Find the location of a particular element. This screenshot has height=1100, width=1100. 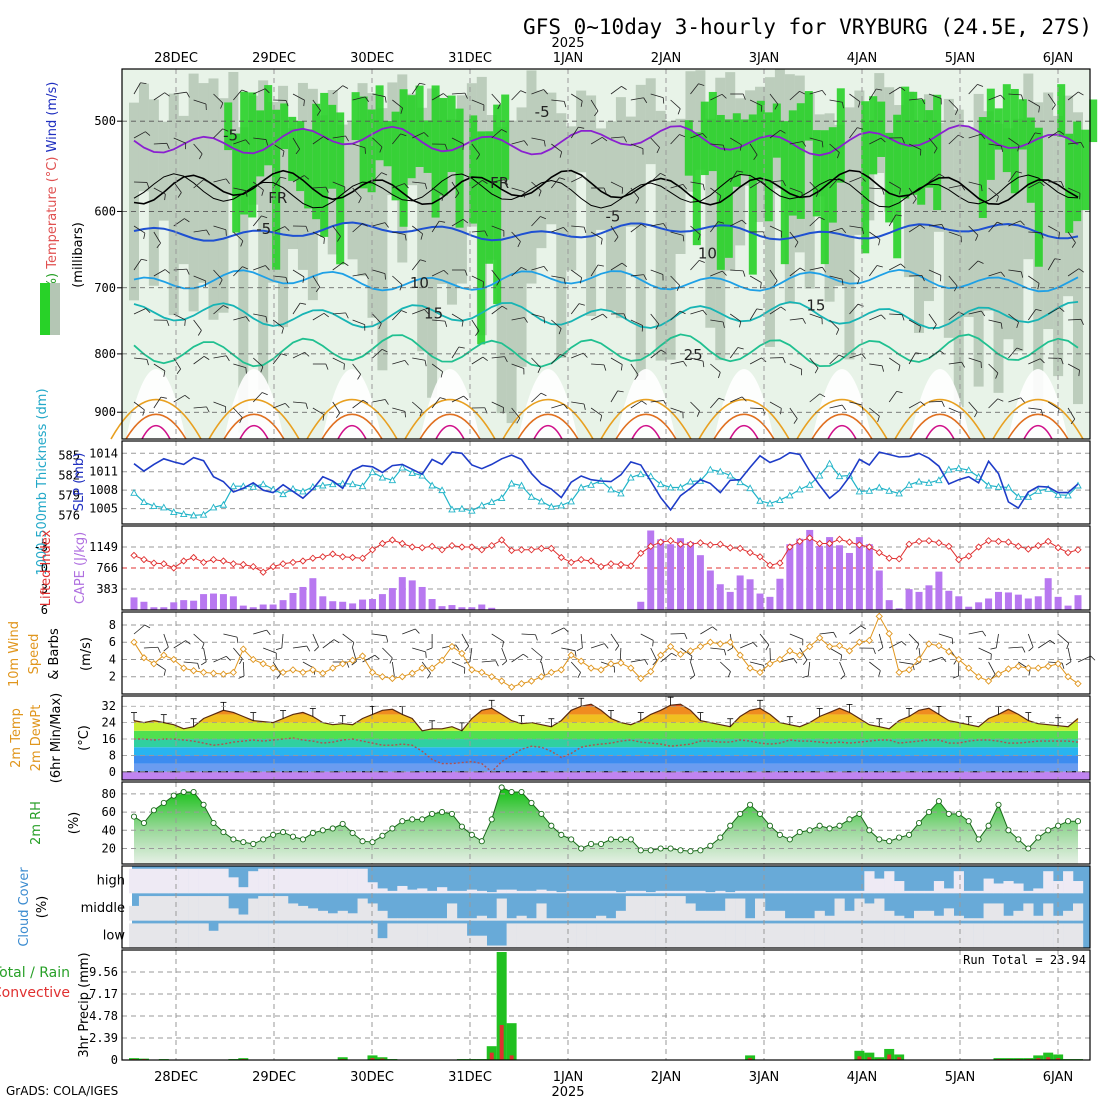

thickness-tick-label: 579 is located at coordinates (69, 495).